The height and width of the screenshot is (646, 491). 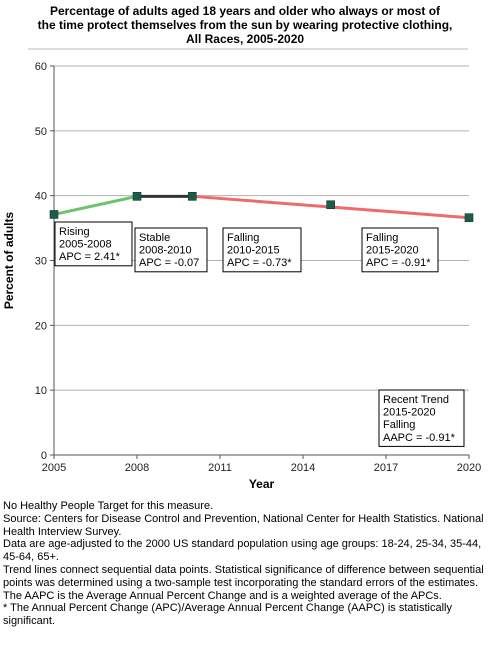 What do you see at coordinates (74, 232) in the screenshot?
I see `annotation-text: Rising` at bounding box center [74, 232].